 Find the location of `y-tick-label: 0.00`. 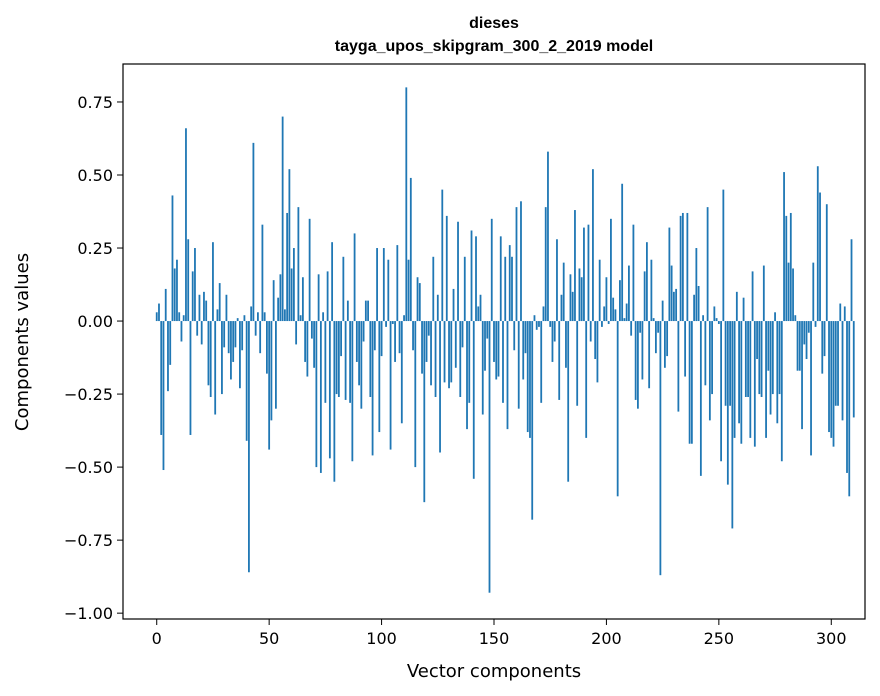

y-tick-label: 0.00 is located at coordinates (95, 321).